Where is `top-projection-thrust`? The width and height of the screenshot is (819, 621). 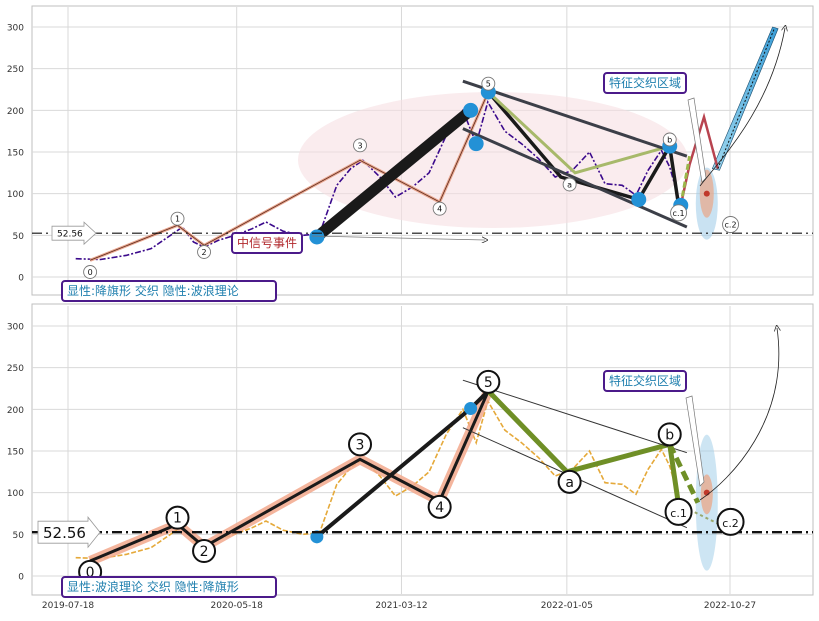
top-projection-thrust is located at coordinates (394, 174).